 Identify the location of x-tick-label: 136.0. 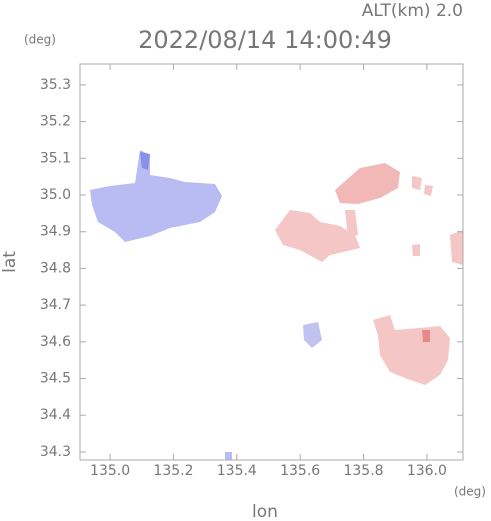
(427, 471).